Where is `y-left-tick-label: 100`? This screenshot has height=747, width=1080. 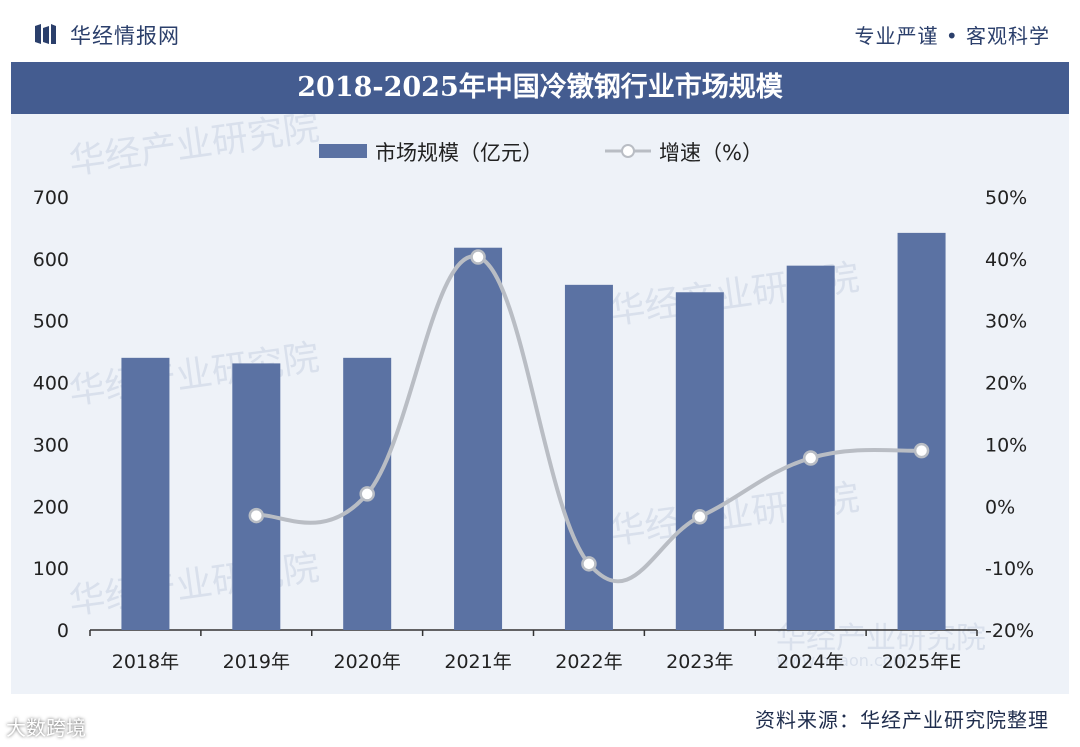
y-left-tick-label: 100 is located at coordinates (51, 569).